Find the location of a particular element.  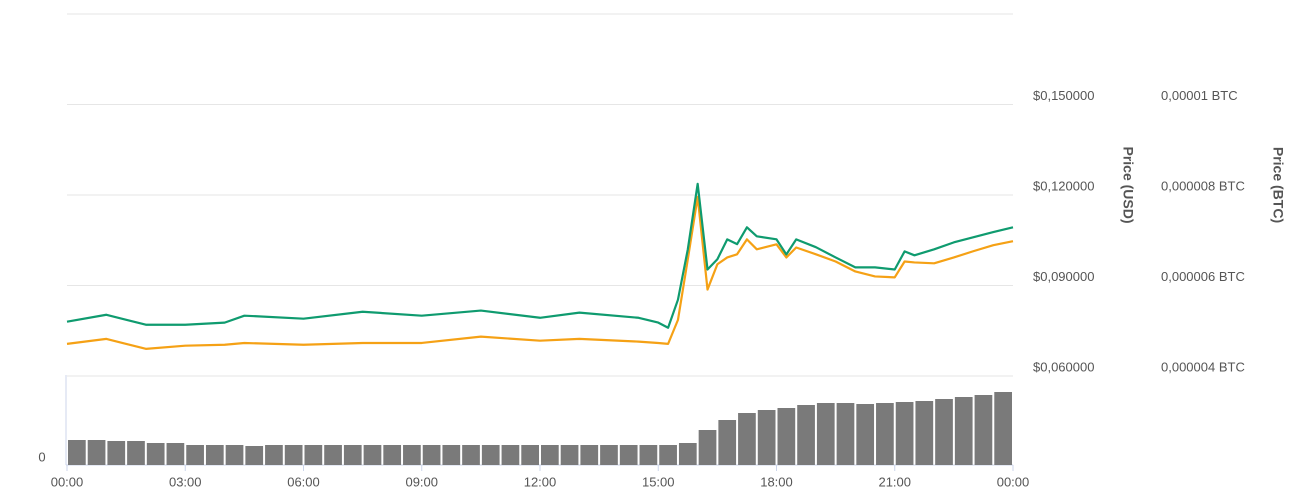

y2-tick-label: 0,000004 BTC is located at coordinates (1203, 366).